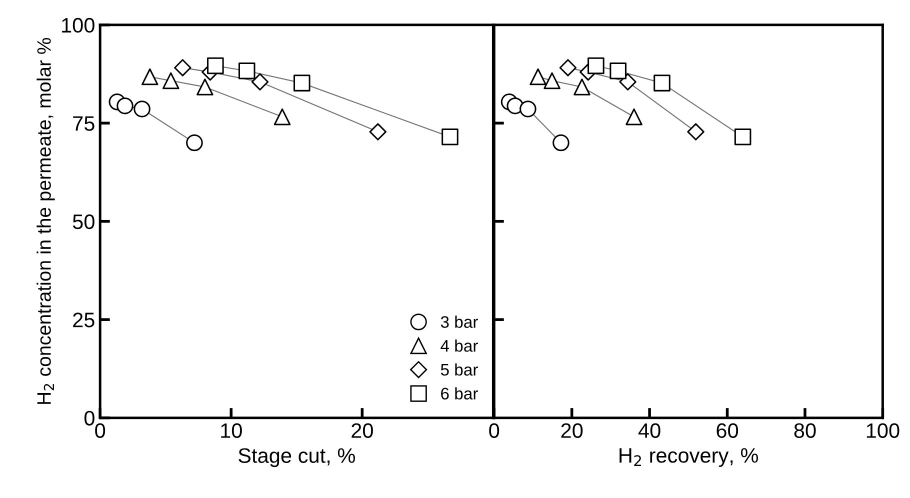  Describe the element at coordinates (459, 346) in the screenshot. I see `legend-label: 4 bar` at that location.